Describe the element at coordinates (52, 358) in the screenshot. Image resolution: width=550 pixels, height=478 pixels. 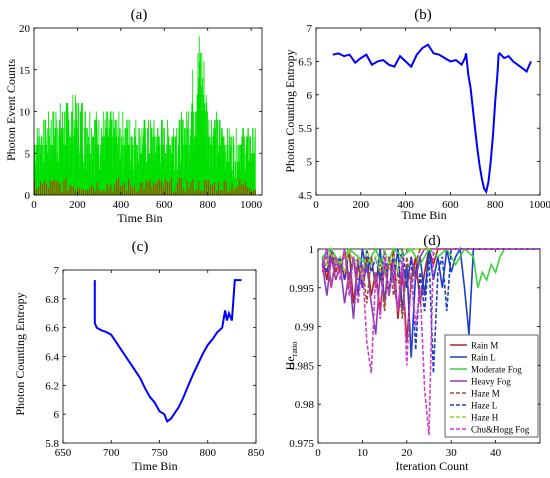
I see `y-tick-label-2-3: 6.4` at that location.